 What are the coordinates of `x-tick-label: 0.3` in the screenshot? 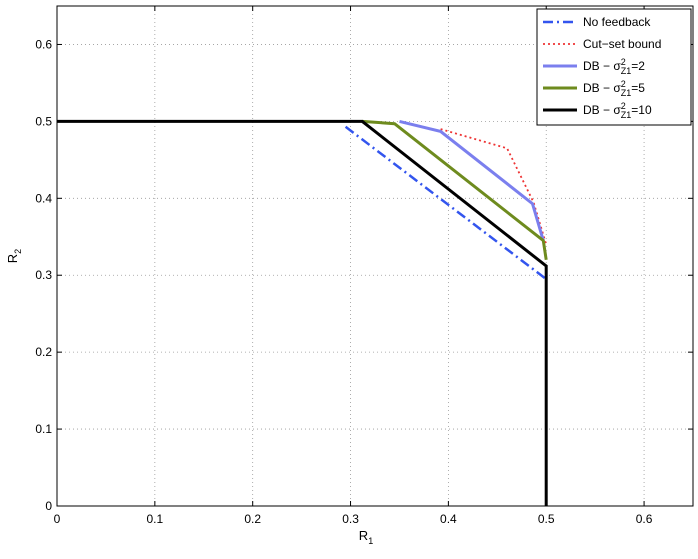 It's located at (350, 519).